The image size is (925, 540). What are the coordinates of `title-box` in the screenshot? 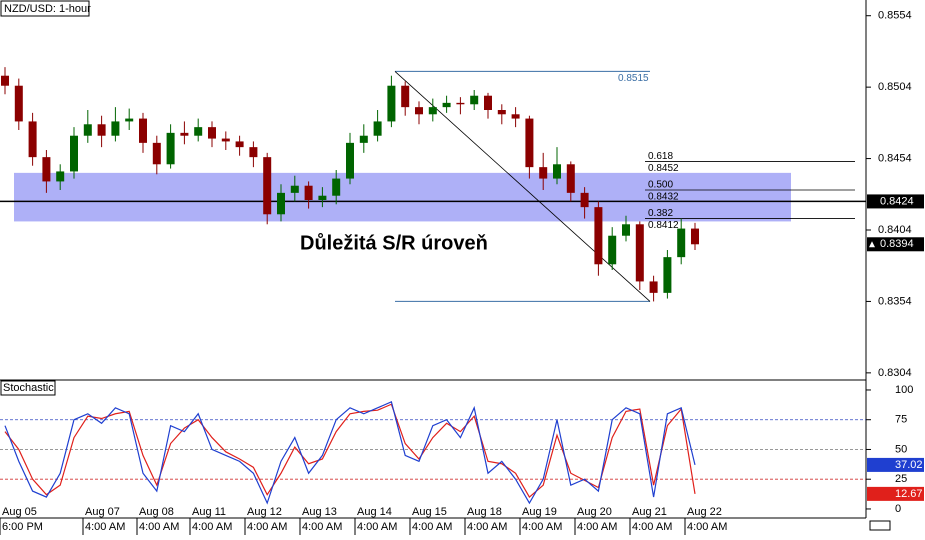 It's located at (45, 8).